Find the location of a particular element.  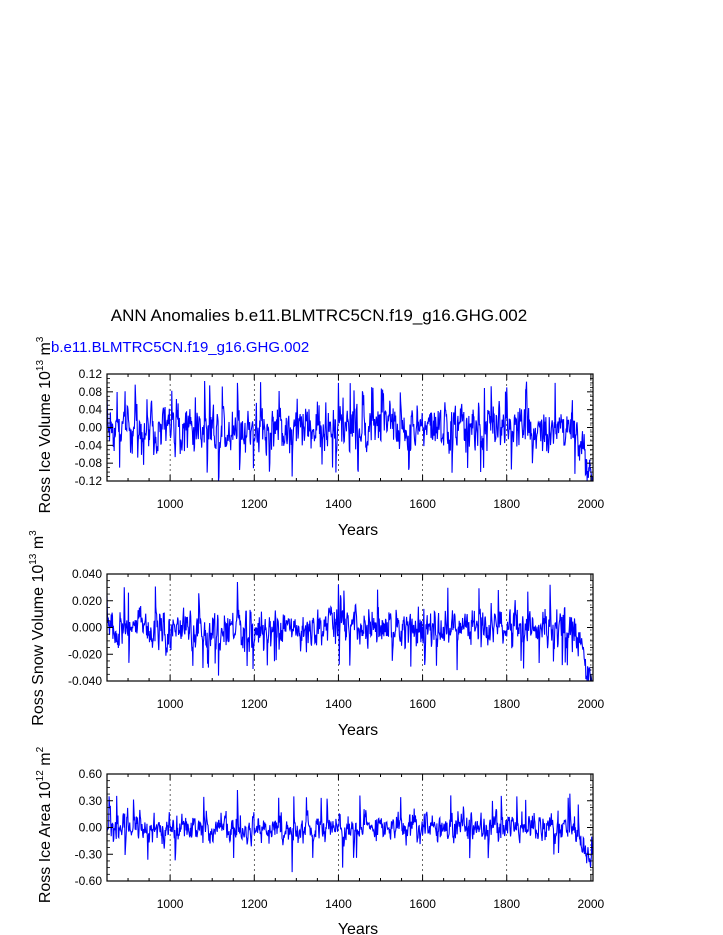

y-tick-label: -0.30 is located at coordinates (89, 854).